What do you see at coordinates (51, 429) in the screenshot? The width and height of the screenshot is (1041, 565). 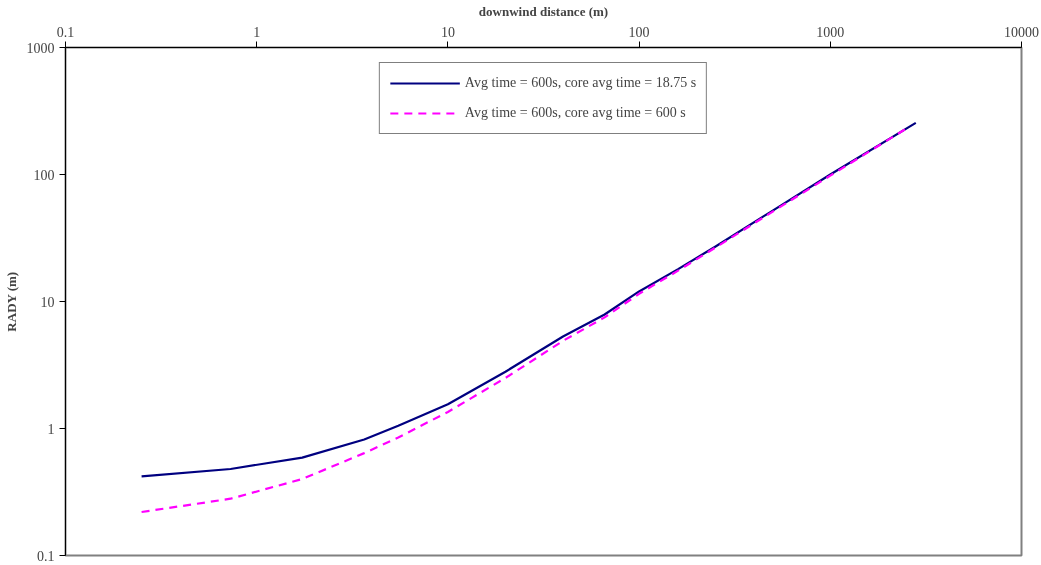 I see `y-tick-label: 1` at bounding box center [51, 429].